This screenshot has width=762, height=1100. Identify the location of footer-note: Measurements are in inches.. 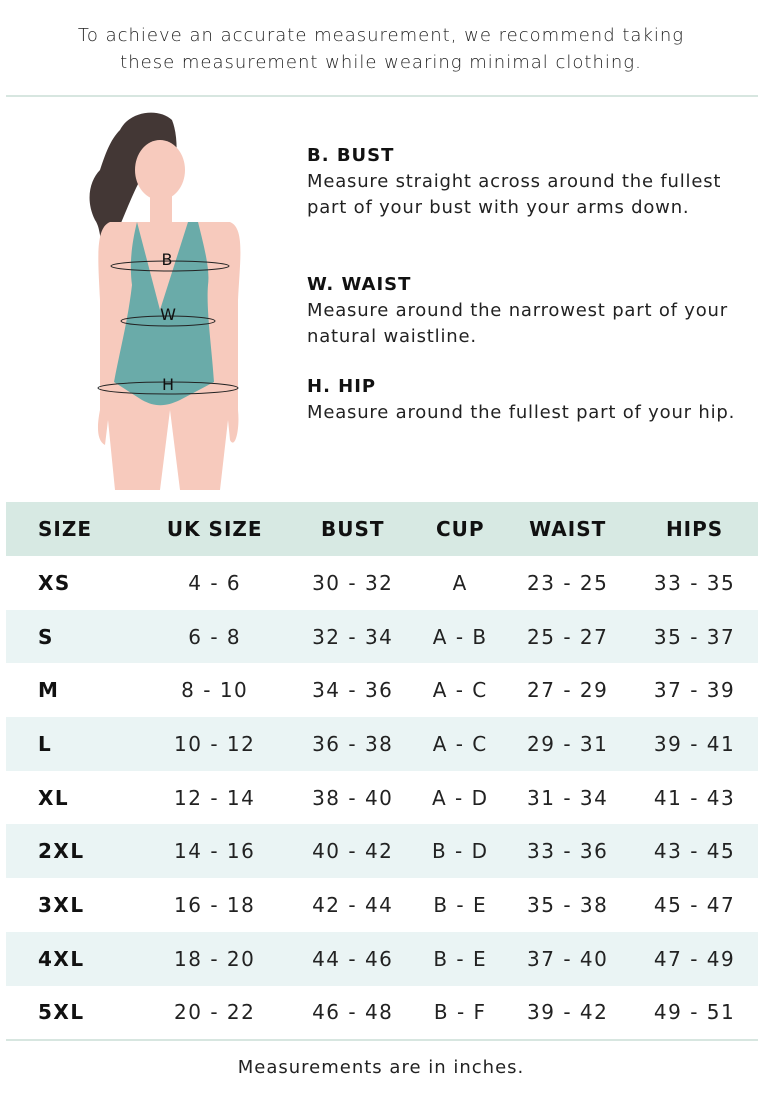
(381, 1067).